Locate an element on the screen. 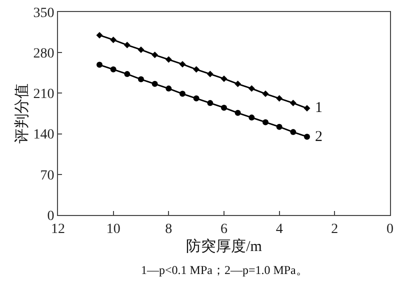  x-tick-label: 2 is located at coordinates (334, 229).